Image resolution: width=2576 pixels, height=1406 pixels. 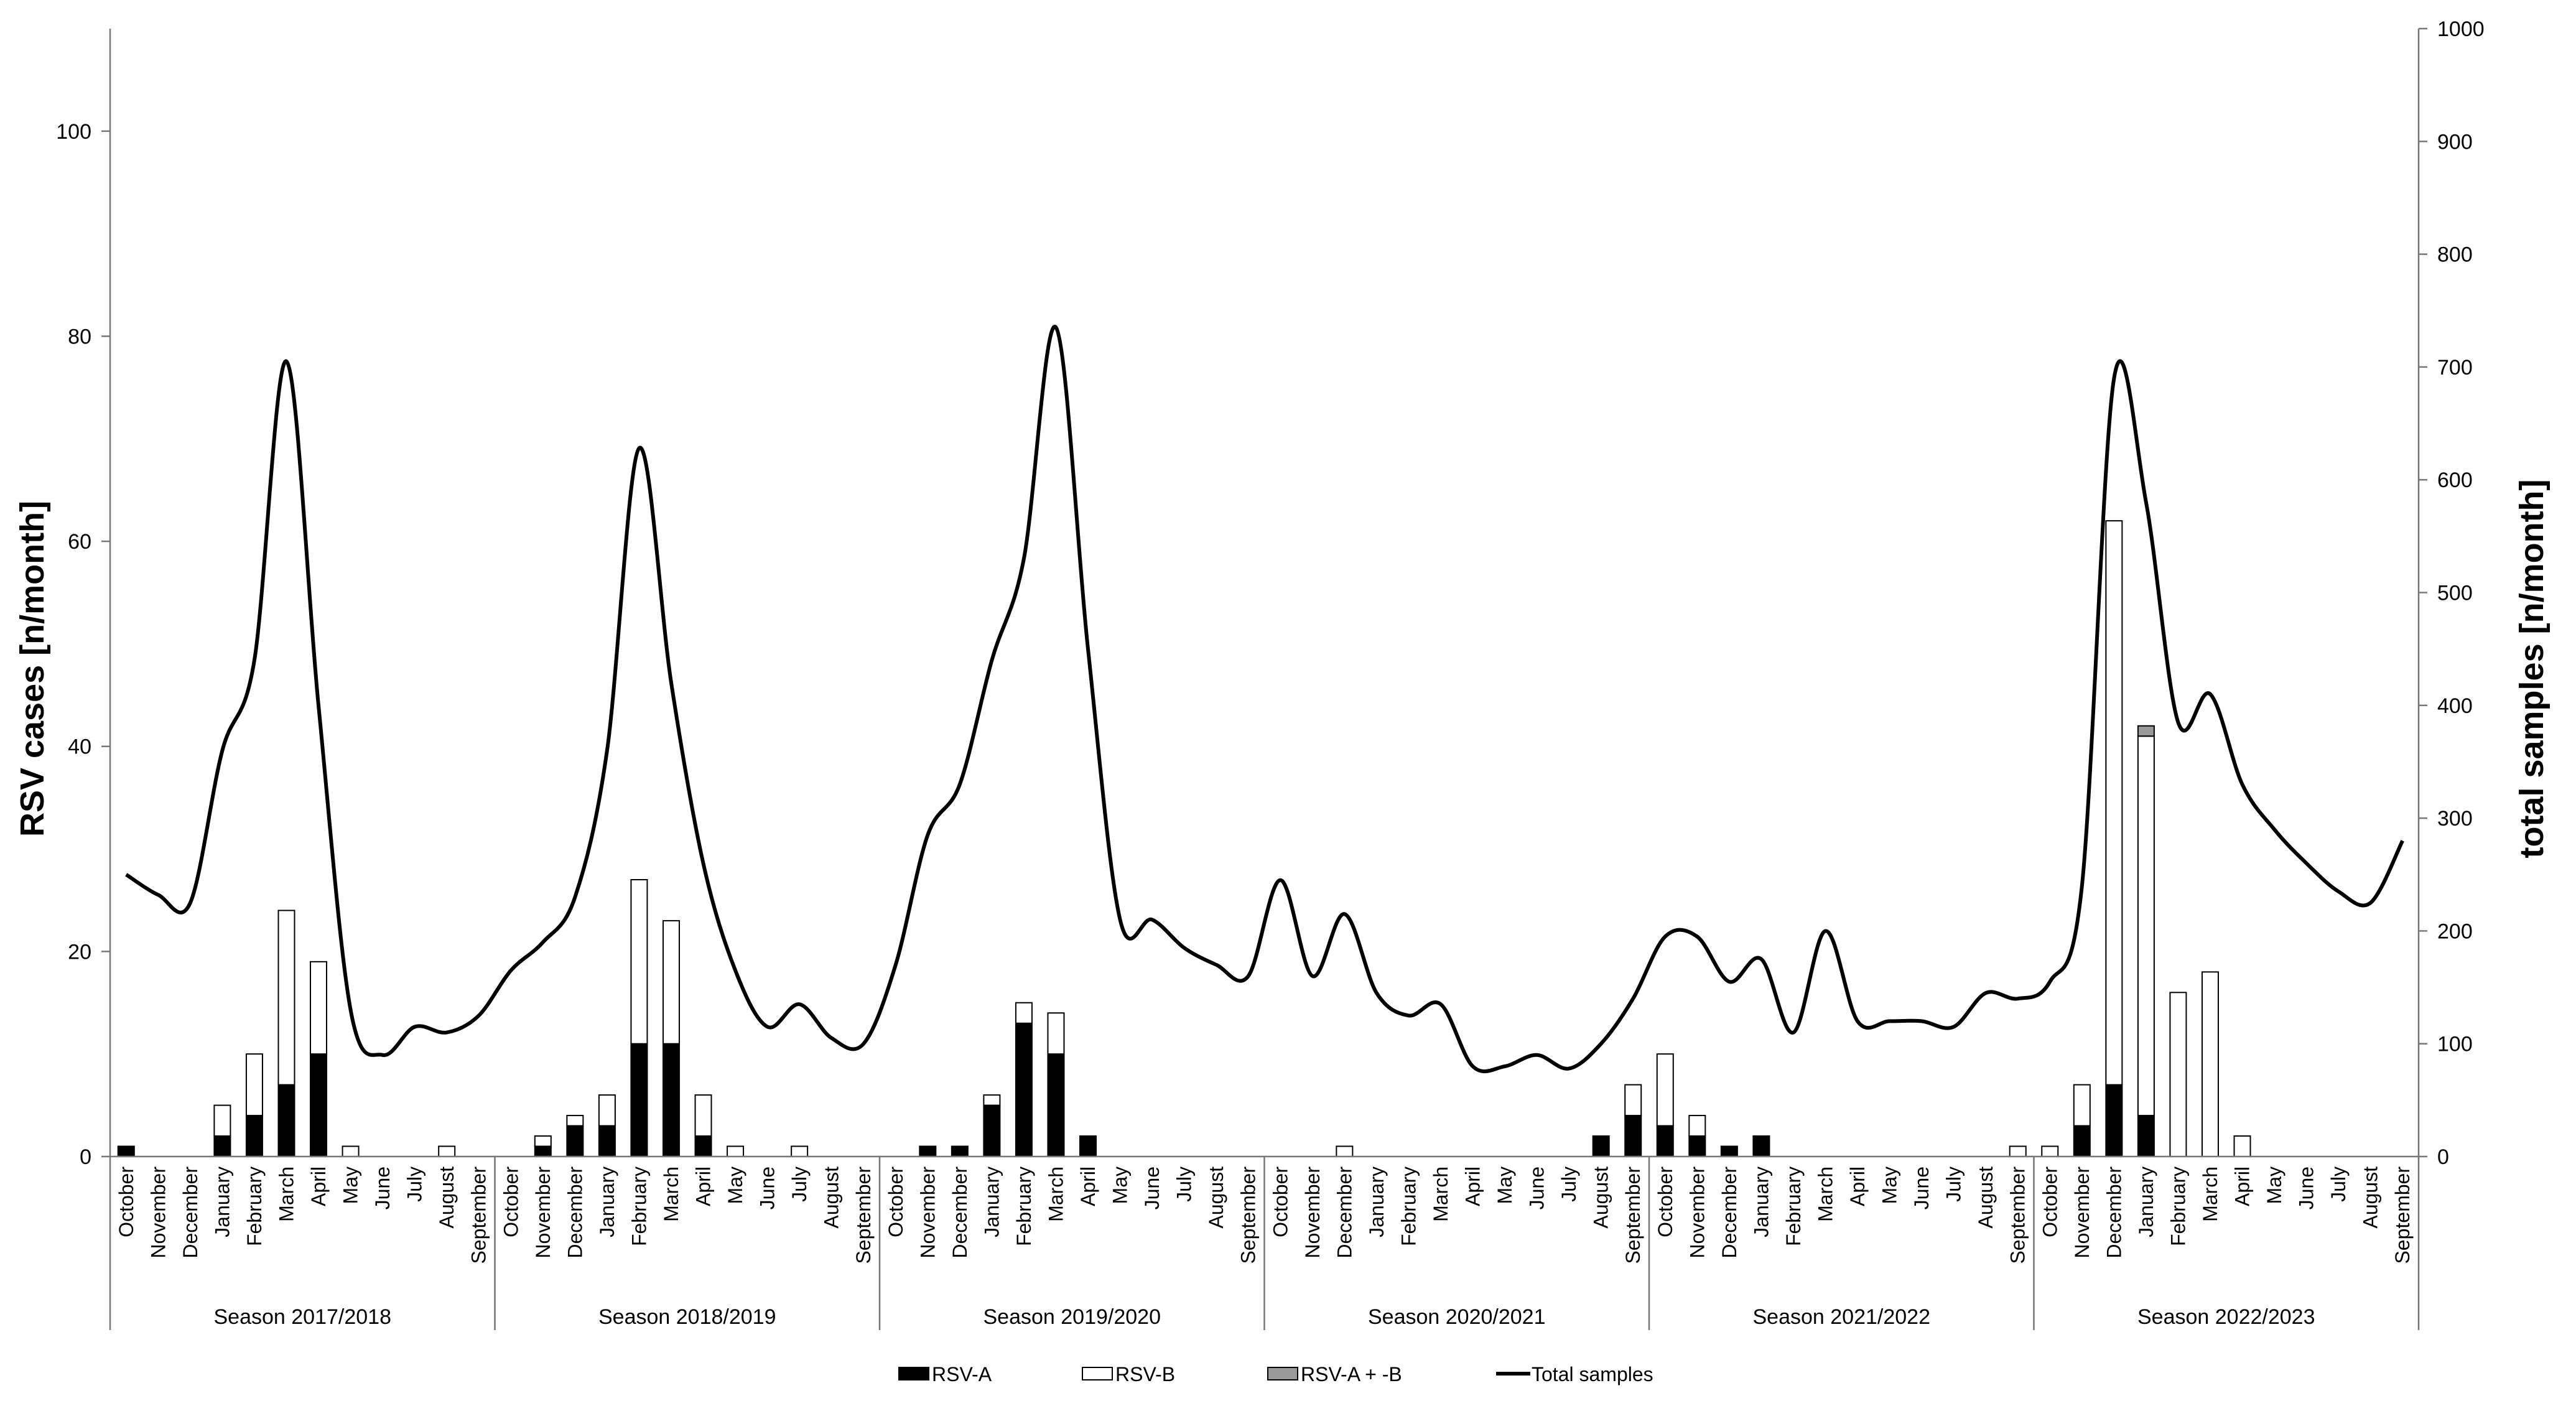 I want to click on y-right-tick-label: 600, so click(x=2455, y=480).